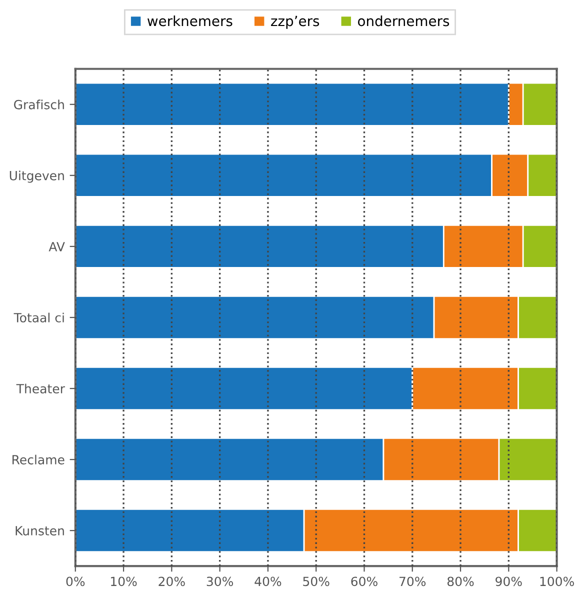 Image resolution: width=580 pixels, height=599 pixels. Describe the element at coordinates (413, 581) in the screenshot. I see `x-tick-label: 70%` at that location.